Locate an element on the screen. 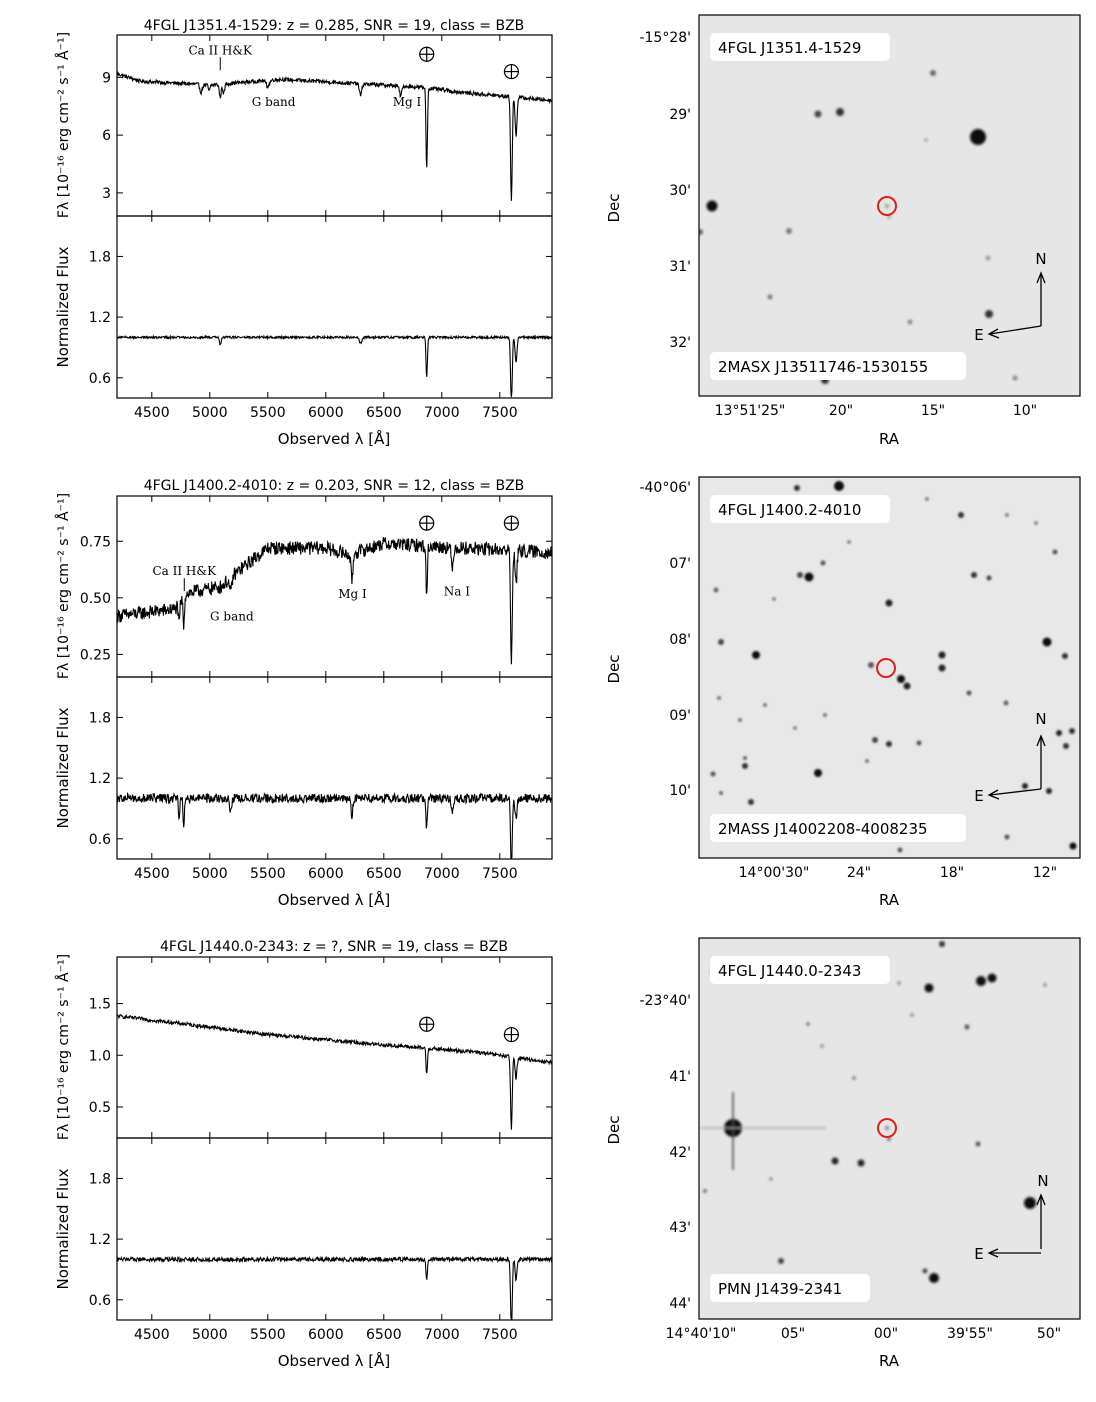 This screenshot has height=1402, width=1096. dec-tick-label: 29' is located at coordinates (680, 115).